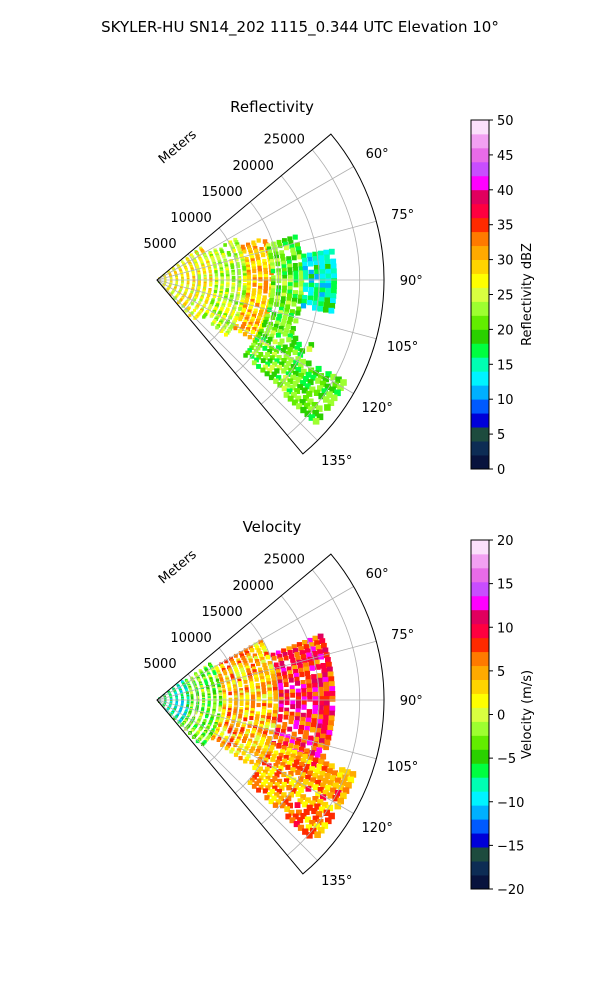 The image size is (600, 1000). What do you see at coordinates (505, 191) in the screenshot?
I see `colorbar-tick-label: 40` at bounding box center [505, 191].